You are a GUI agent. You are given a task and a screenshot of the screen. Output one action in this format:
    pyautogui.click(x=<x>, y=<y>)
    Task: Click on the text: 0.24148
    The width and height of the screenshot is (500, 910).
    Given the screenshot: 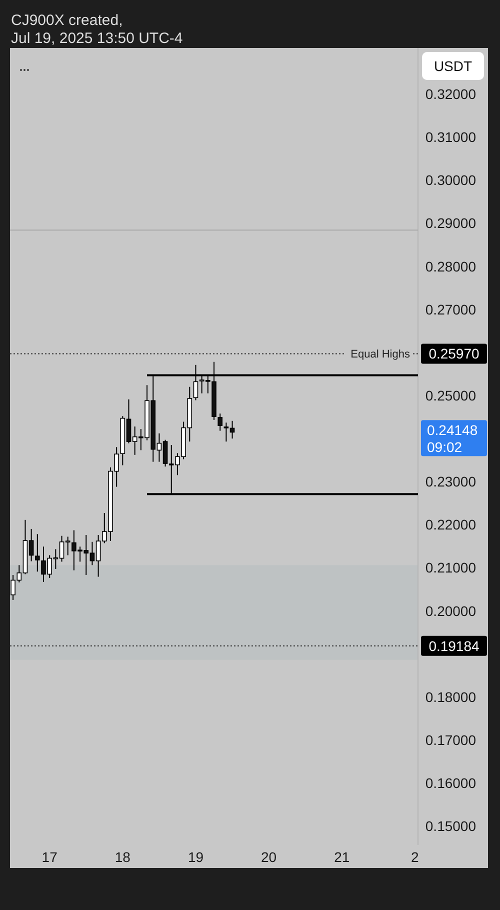 What is the action you would take?
    pyautogui.click(x=452, y=430)
    